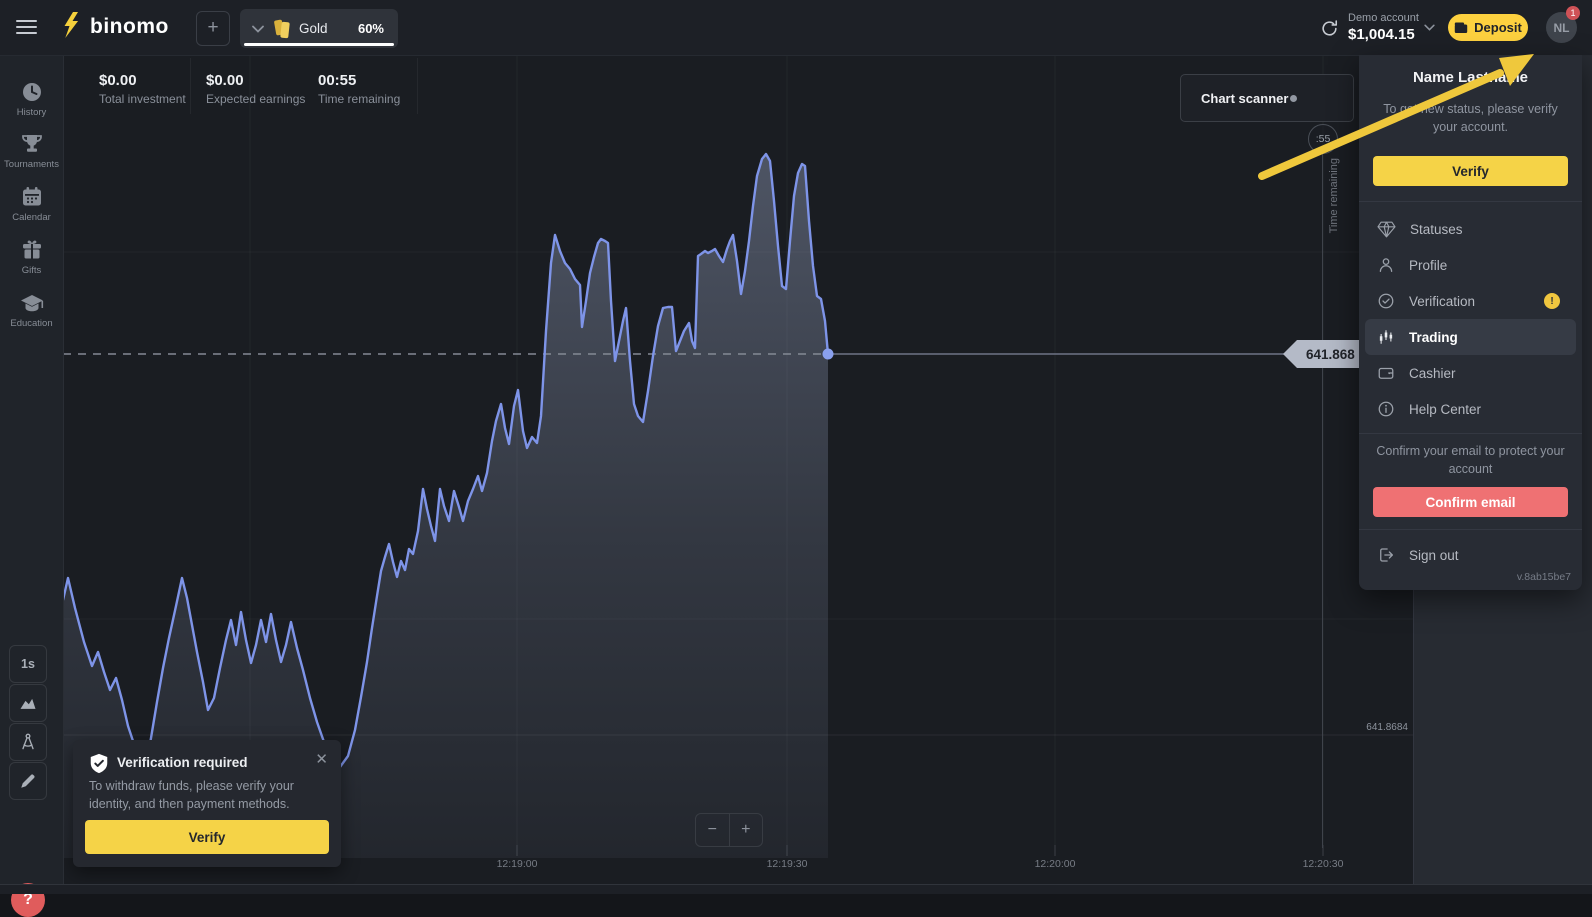 The width and height of the screenshot is (1592, 917). Describe the element at coordinates (321, 759) in the screenshot. I see `close-icon: ✕` at that location.